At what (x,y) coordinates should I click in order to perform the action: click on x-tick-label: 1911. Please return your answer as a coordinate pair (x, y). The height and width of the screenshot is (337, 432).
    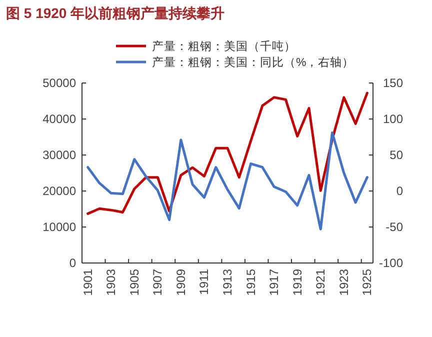
    Looking at the image, I should click on (204, 281).